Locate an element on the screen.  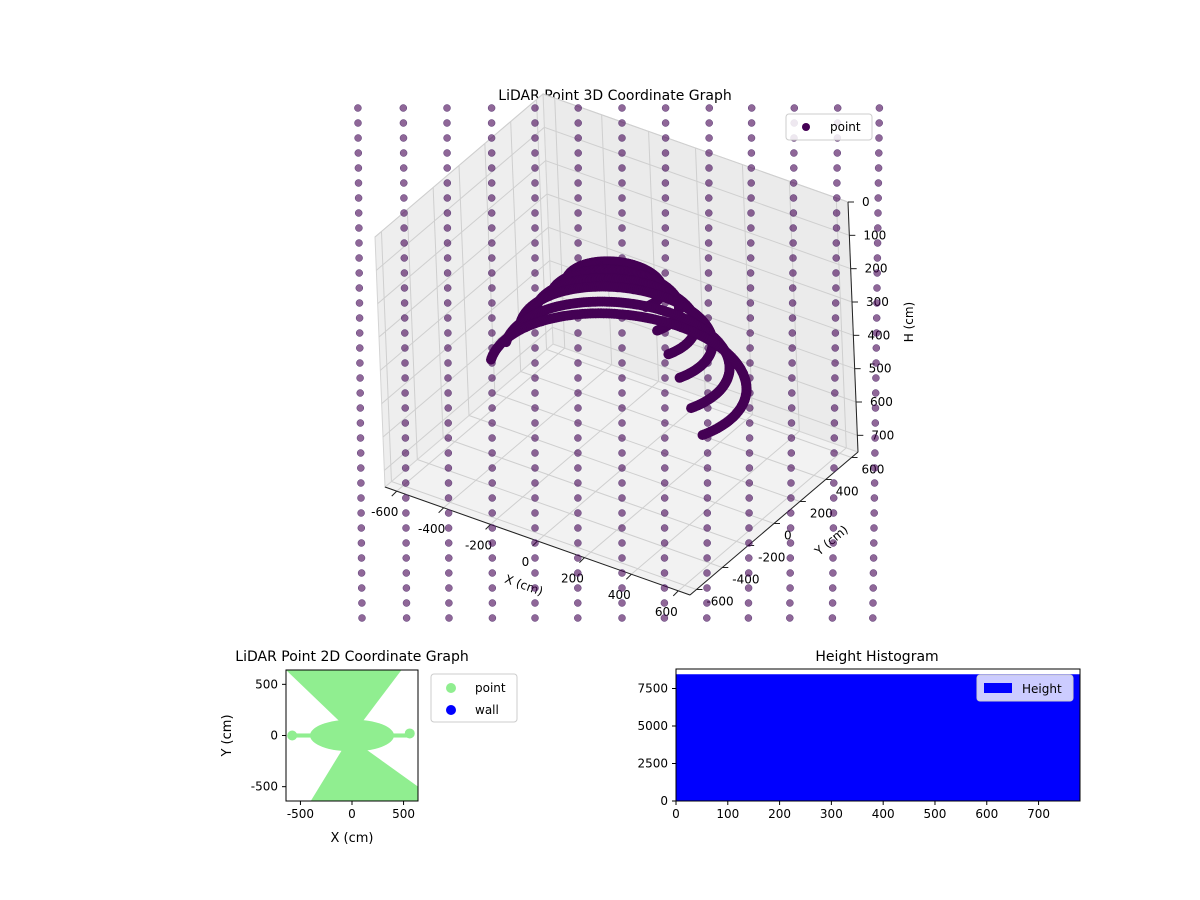
y-tick-label-hist: 5000 is located at coordinates (652, 726).